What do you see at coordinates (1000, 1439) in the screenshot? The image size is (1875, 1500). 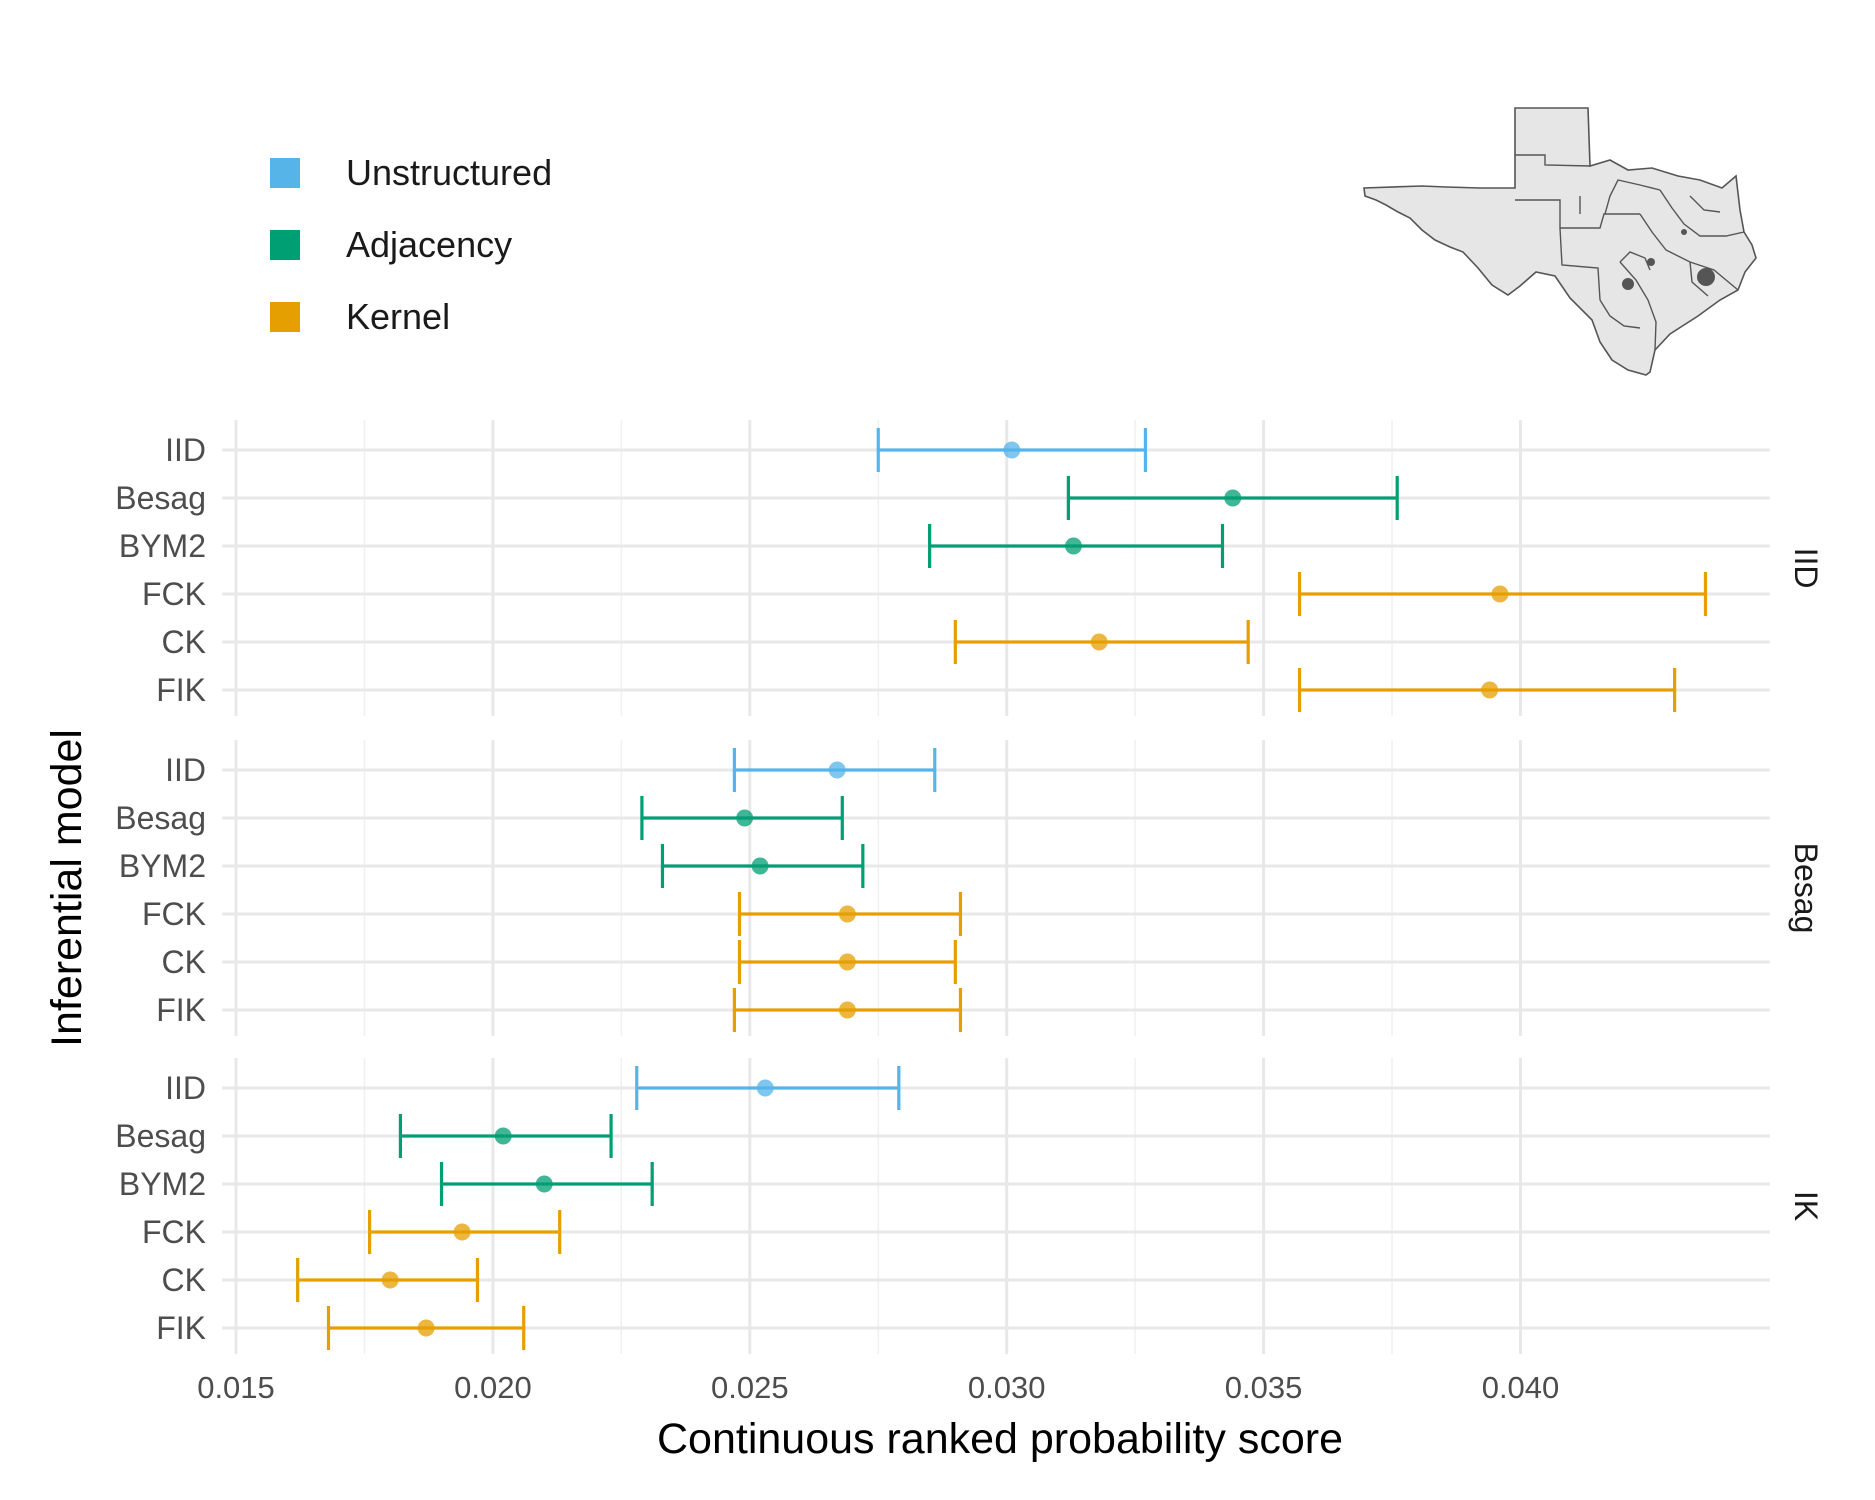 I see `x-axis-title: Continuous ranked probability score` at bounding box center [1000, 1439].